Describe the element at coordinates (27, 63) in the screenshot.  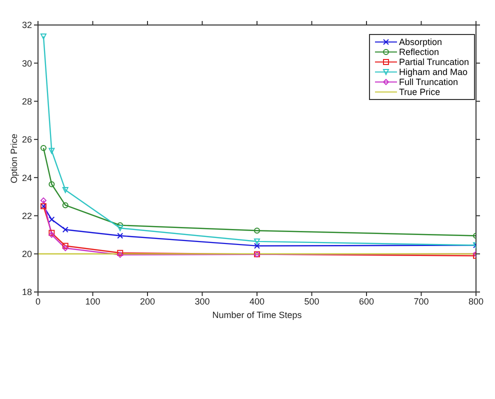
I see `y-tick-label: 30` at that location.